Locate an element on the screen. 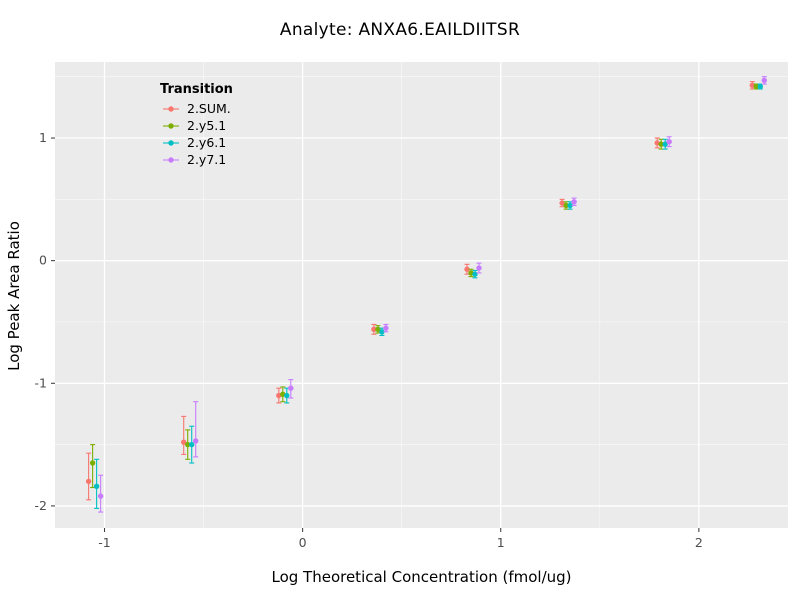 This screenshot has height=600, width=800. legend-items: 2.SUM. 2.y5.1 2.y6.1 2.y7.1 is located at coordinates (196, 134).